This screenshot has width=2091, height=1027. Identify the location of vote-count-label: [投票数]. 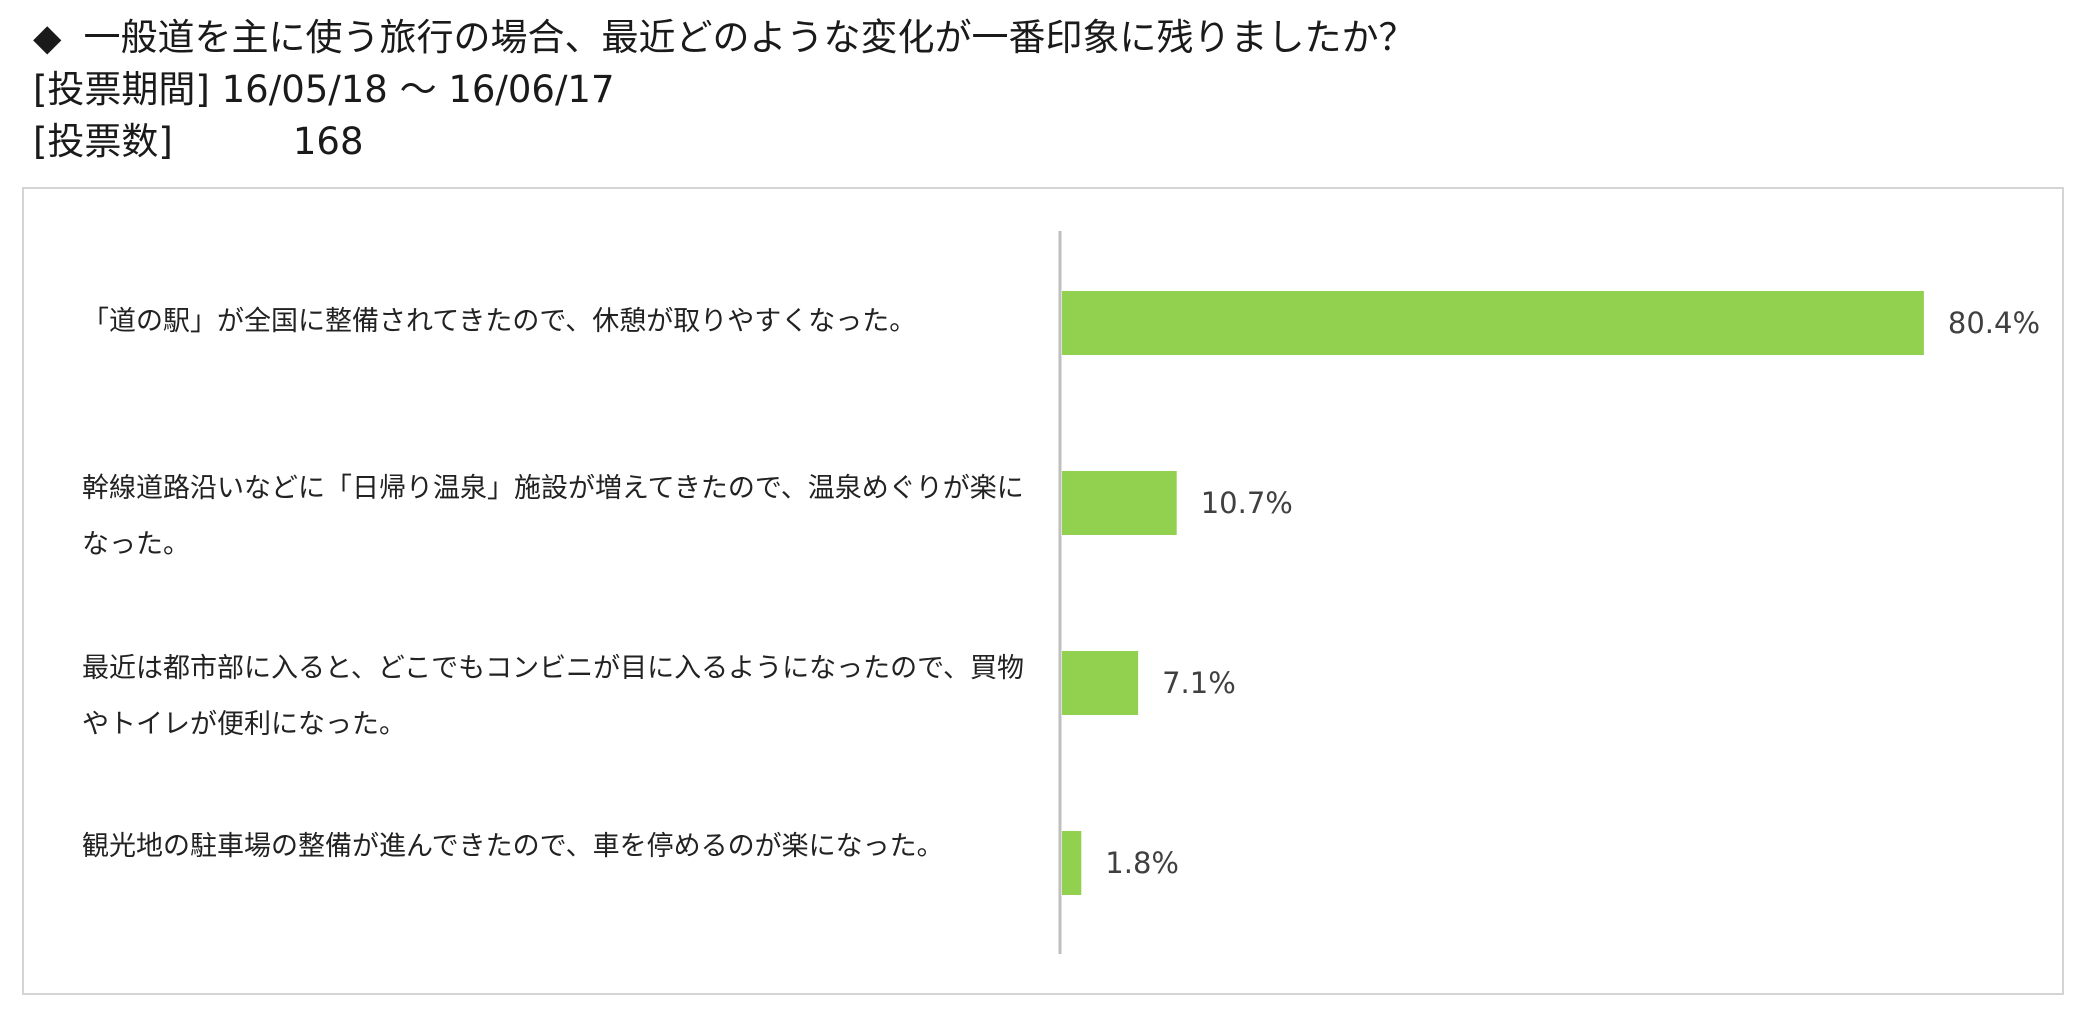
(103, 141).